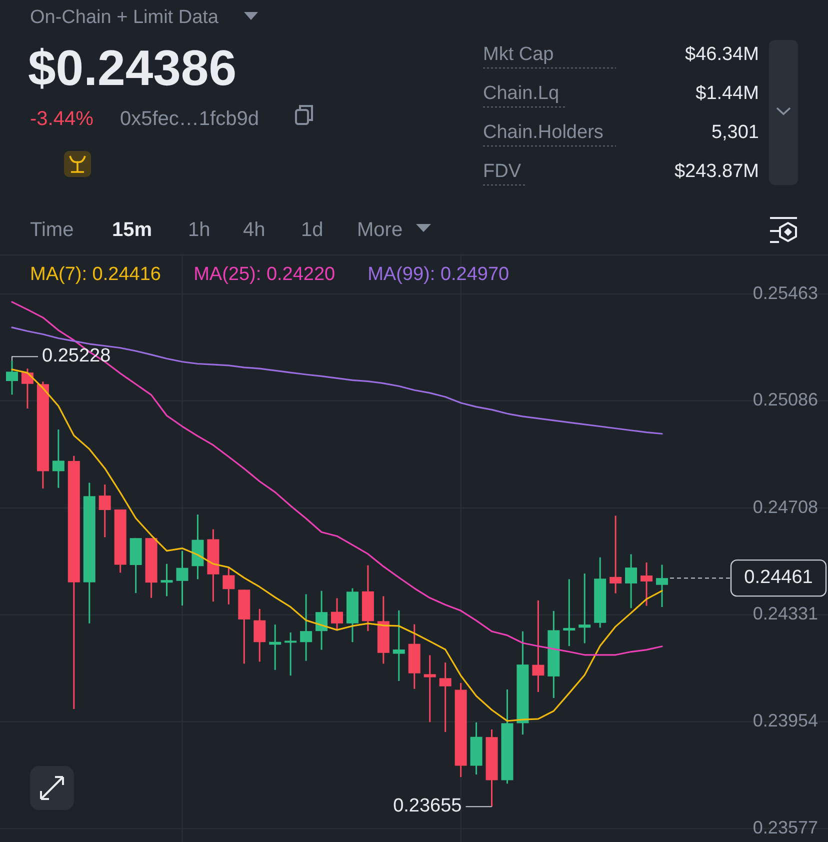  I want to click on ref-line-label: 0.24461, so click(778, 577).